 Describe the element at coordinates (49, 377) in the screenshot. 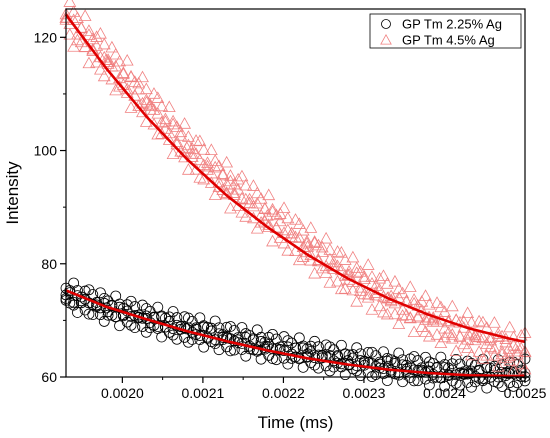

I see `y-tick-label: 60` at that location.